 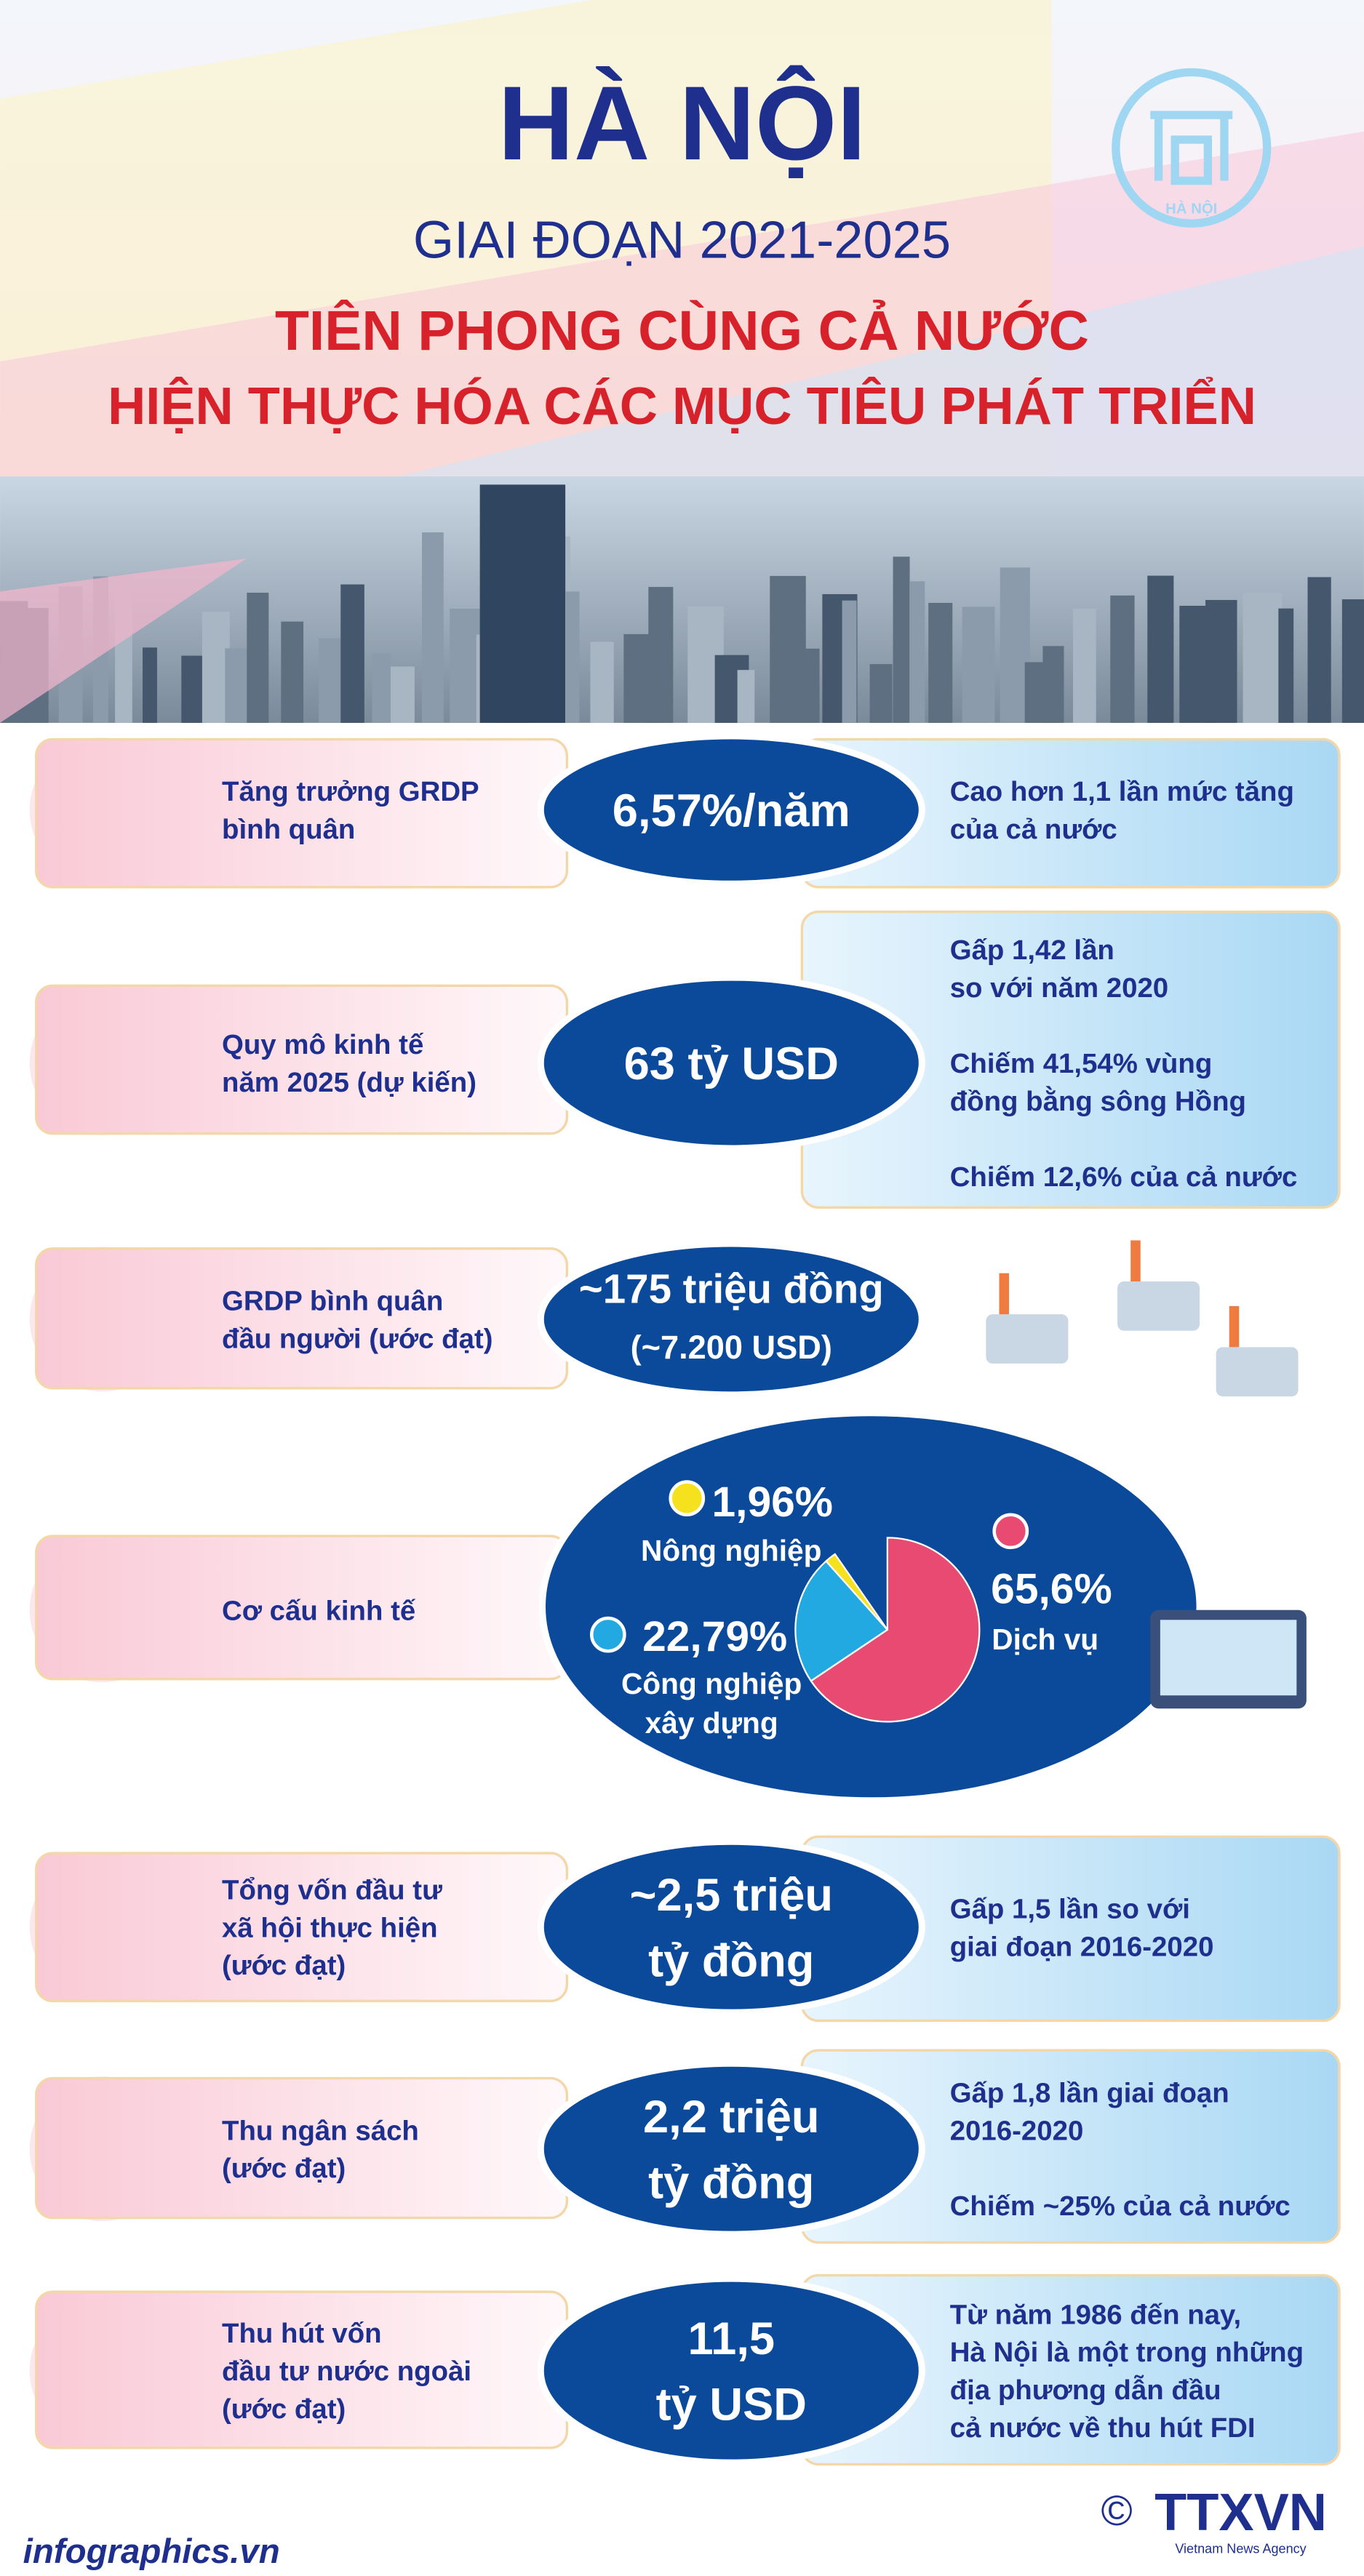 What do you see at coordinates (1117, 2511) in the screenshot?
I see `copyright: ©` at bounding box center [1117, 2511].